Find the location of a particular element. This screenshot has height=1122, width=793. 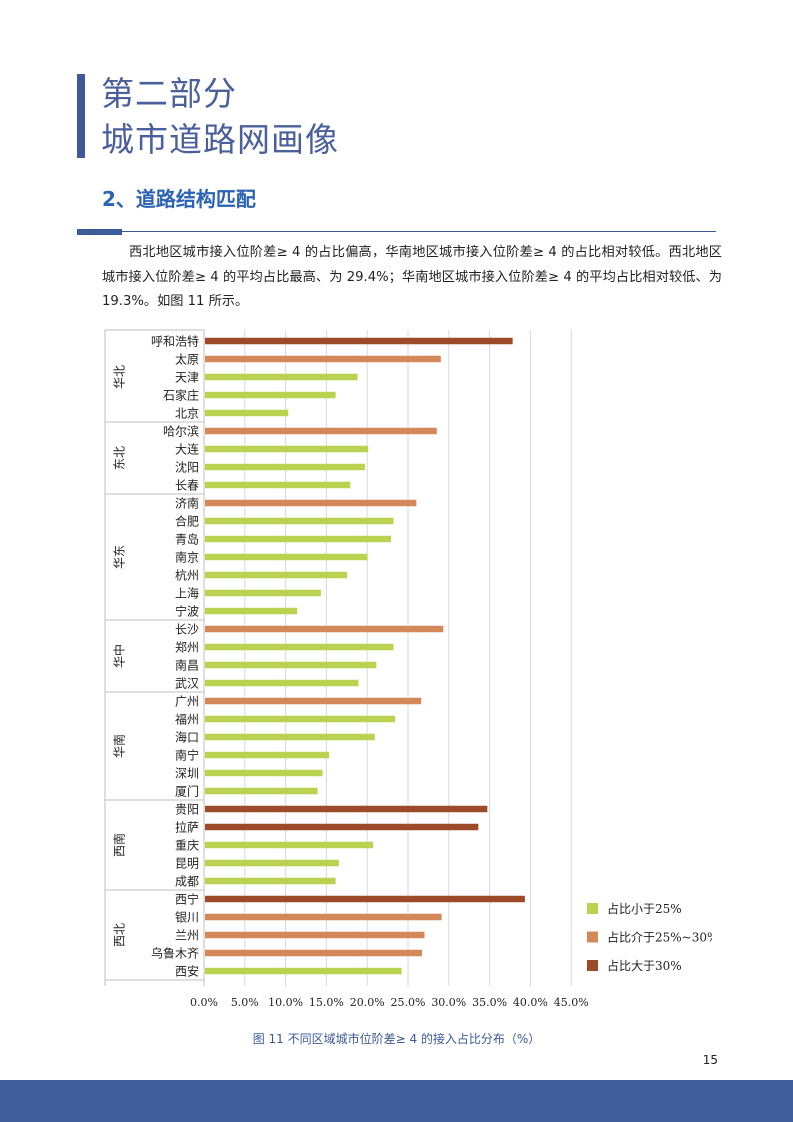

footer-band is located at coordinates (396, 1101).